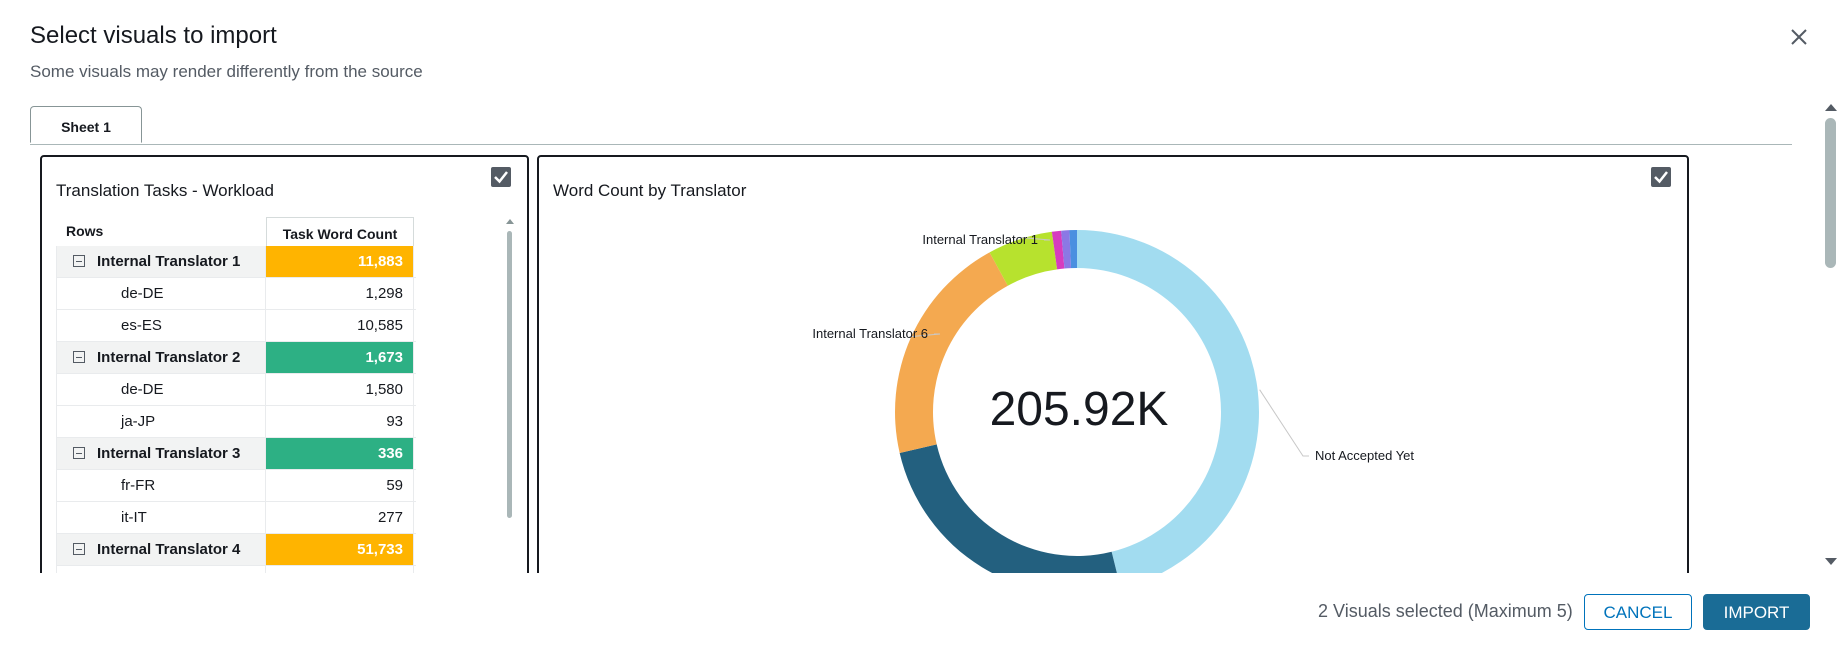 The image size is (1841, 651). I want to click on scroll-down-icon, so click(1831, 561).